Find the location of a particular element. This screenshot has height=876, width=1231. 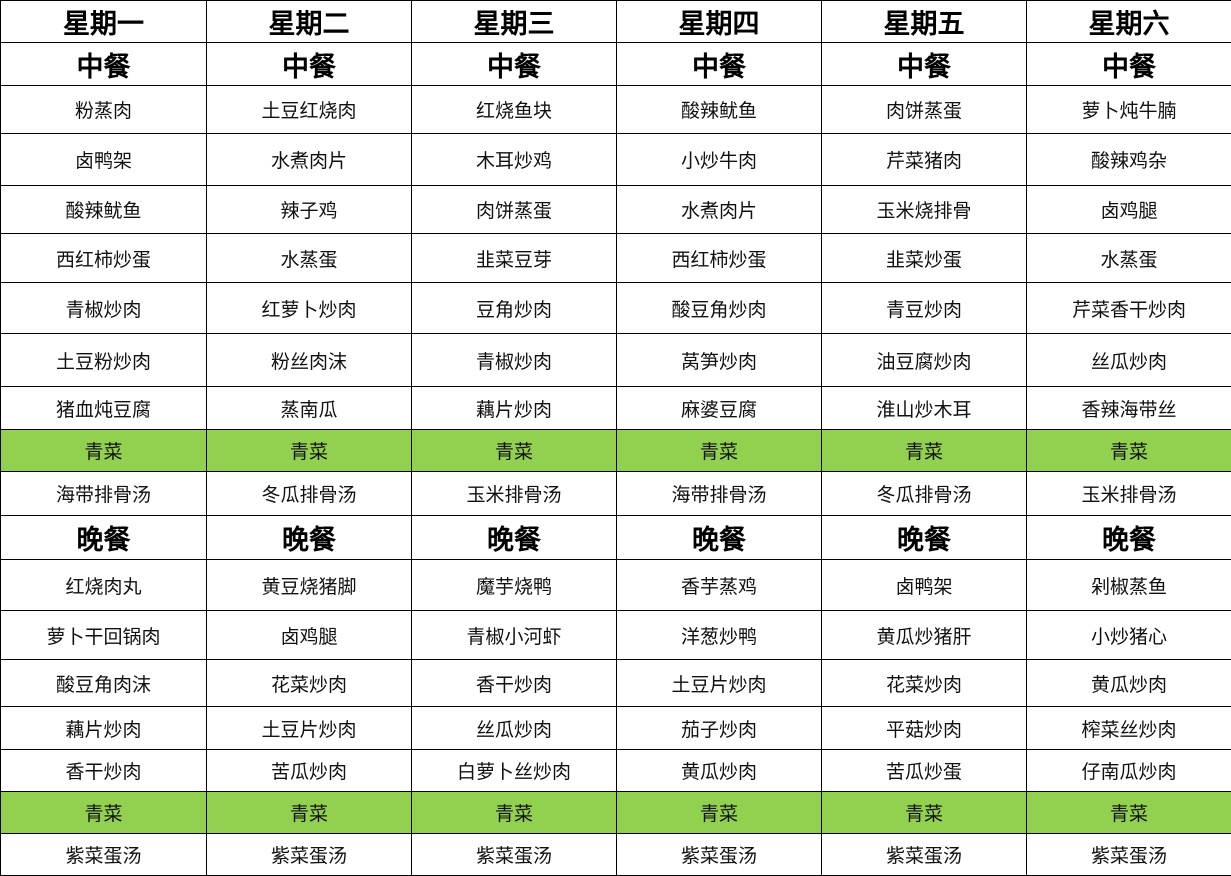

dish-cell: 韭菜豆芽 is located at coordinates (514, 258).